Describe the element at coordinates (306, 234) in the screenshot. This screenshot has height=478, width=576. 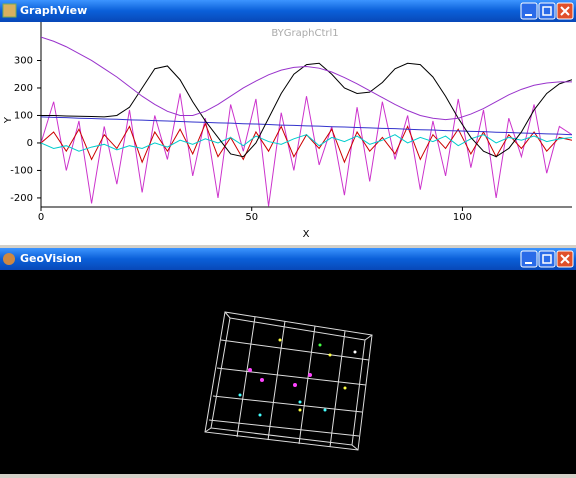
I see `x-axis-label: X` at that location.